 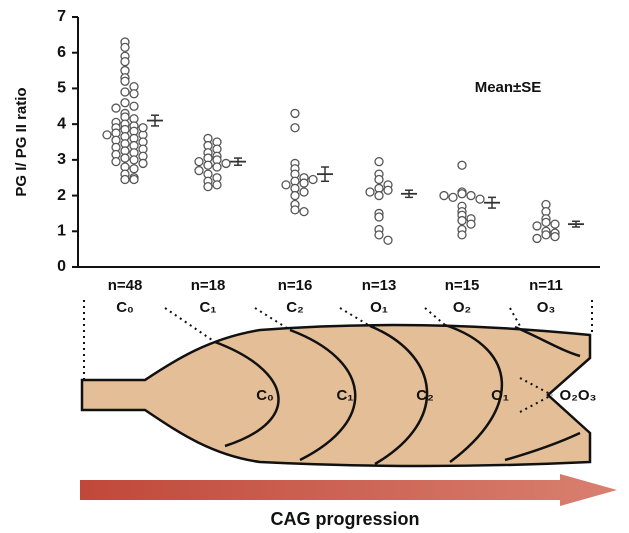 I want to click on stage-label: O₁, so click(x=379, y=307).